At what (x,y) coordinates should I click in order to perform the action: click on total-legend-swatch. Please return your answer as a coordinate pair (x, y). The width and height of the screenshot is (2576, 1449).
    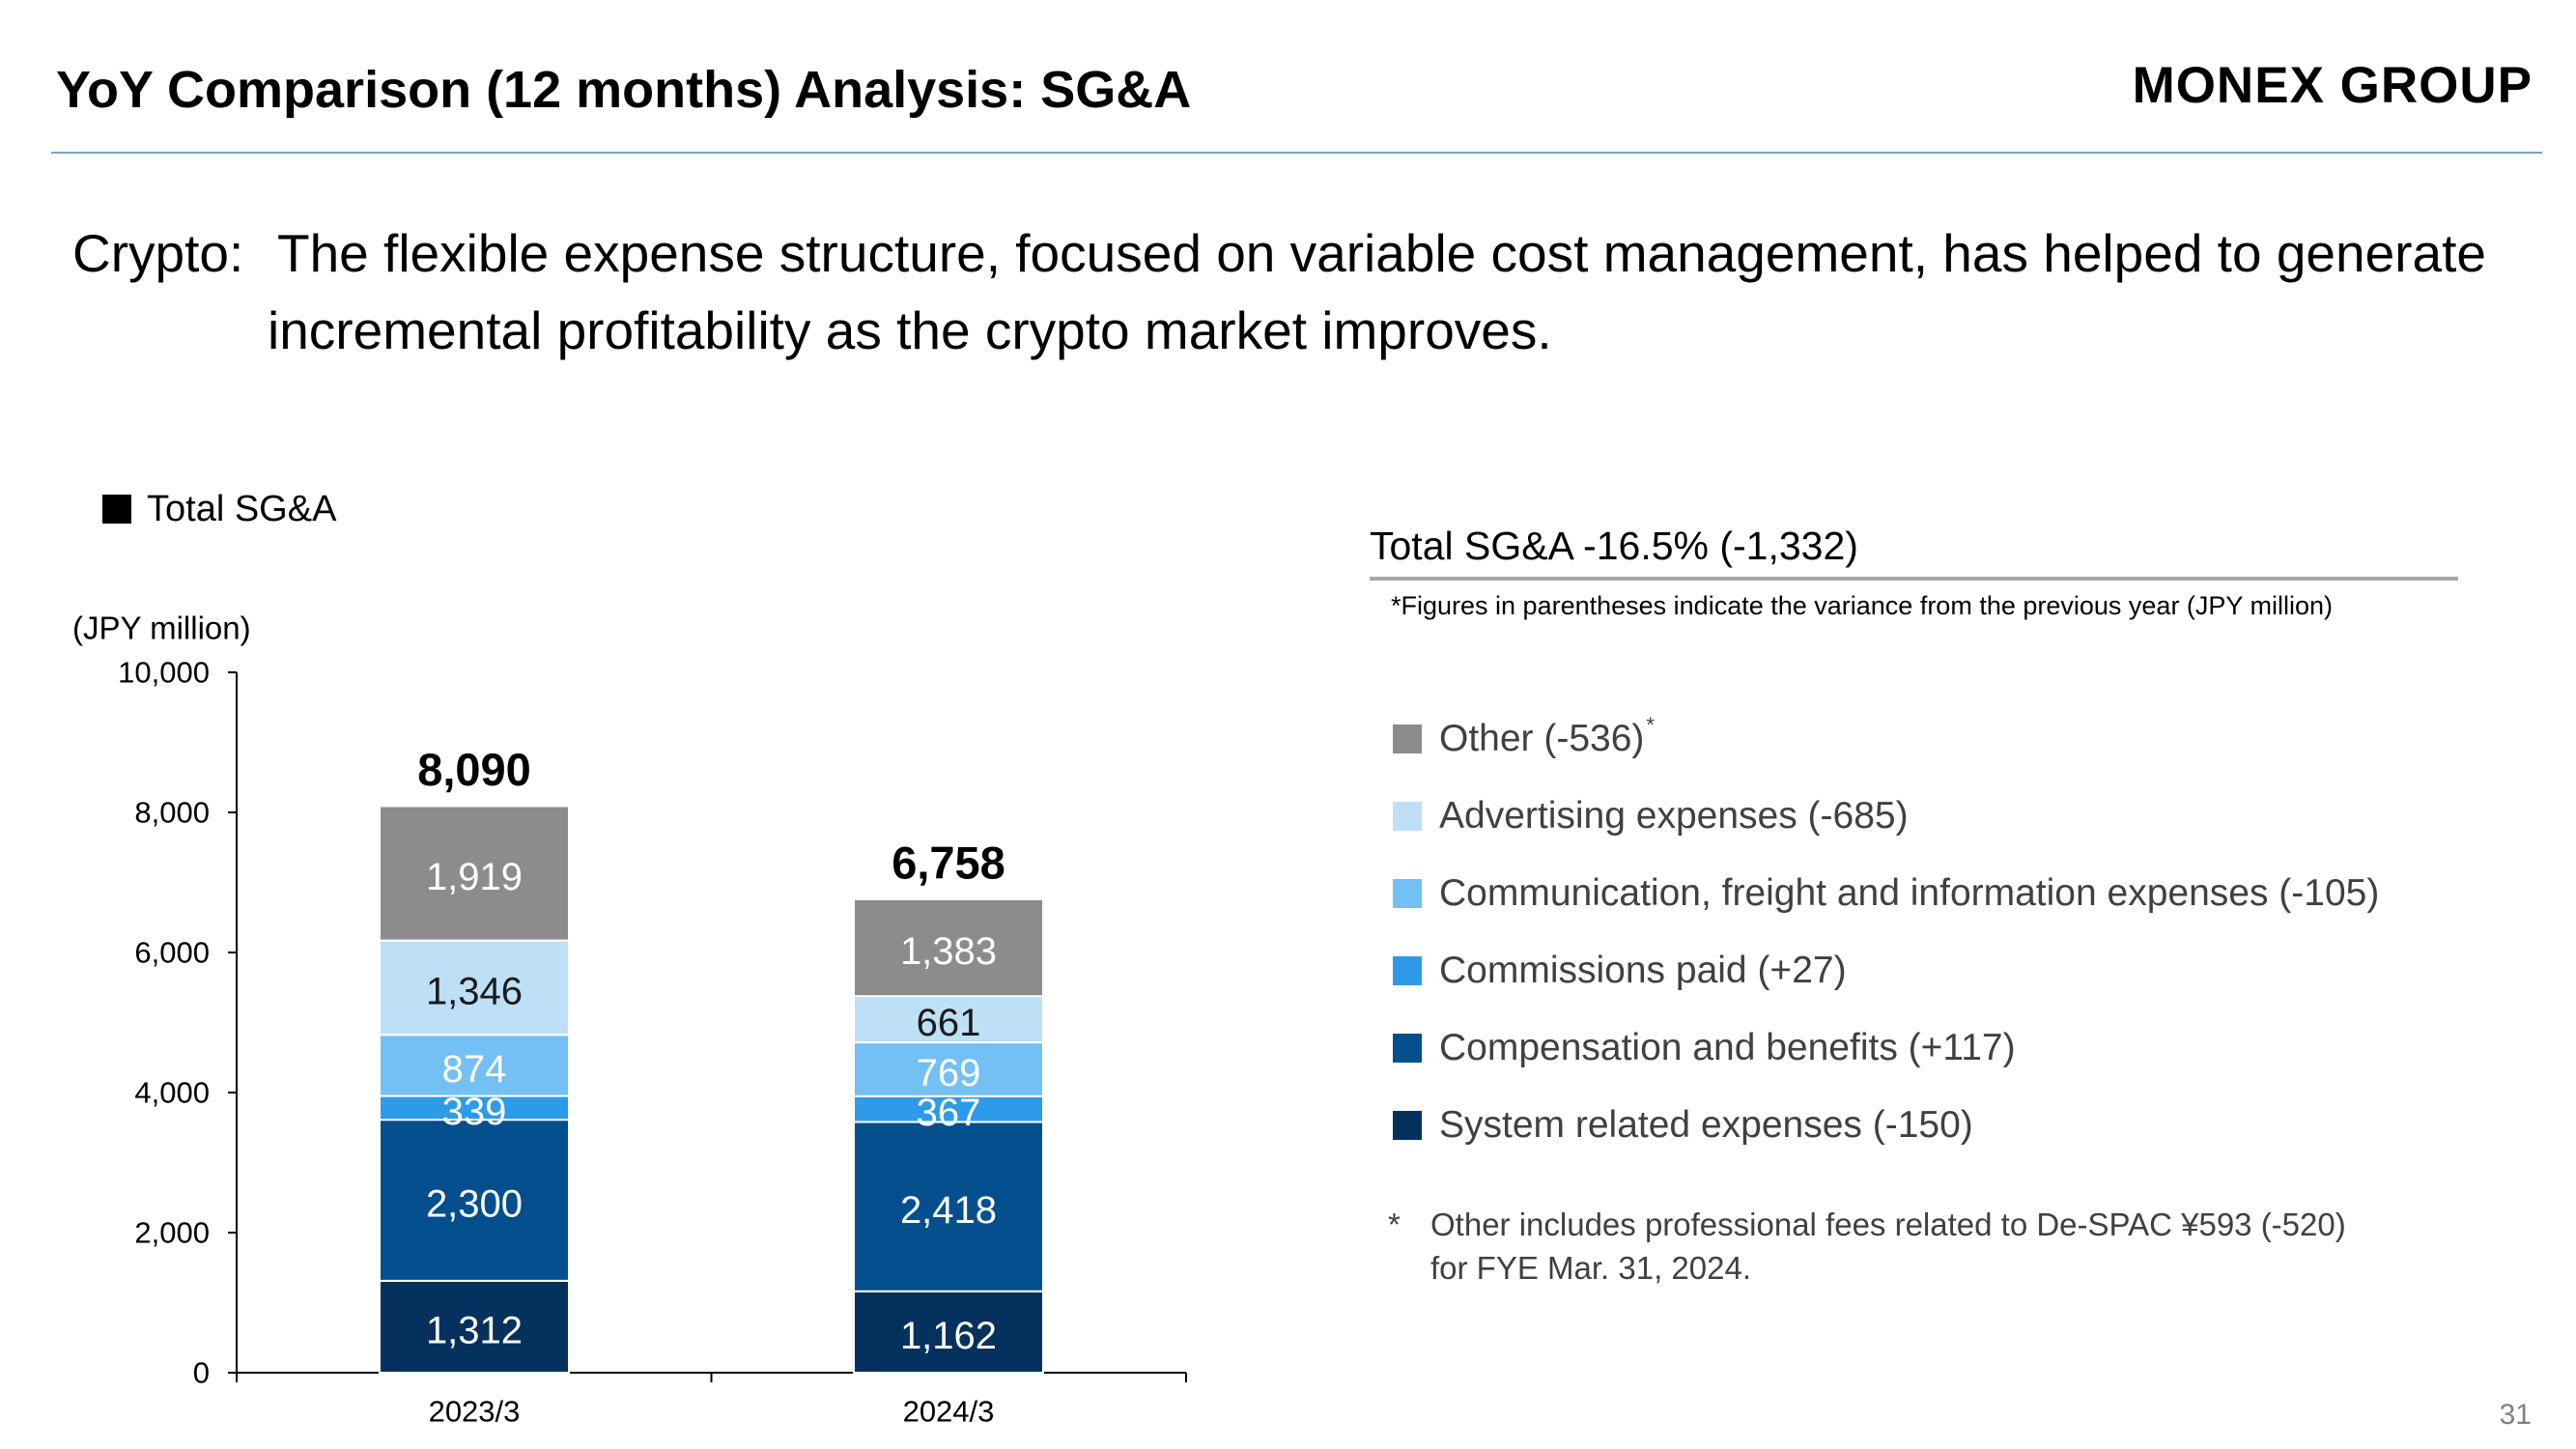
    Looking at the image, I should click on (116, 510).